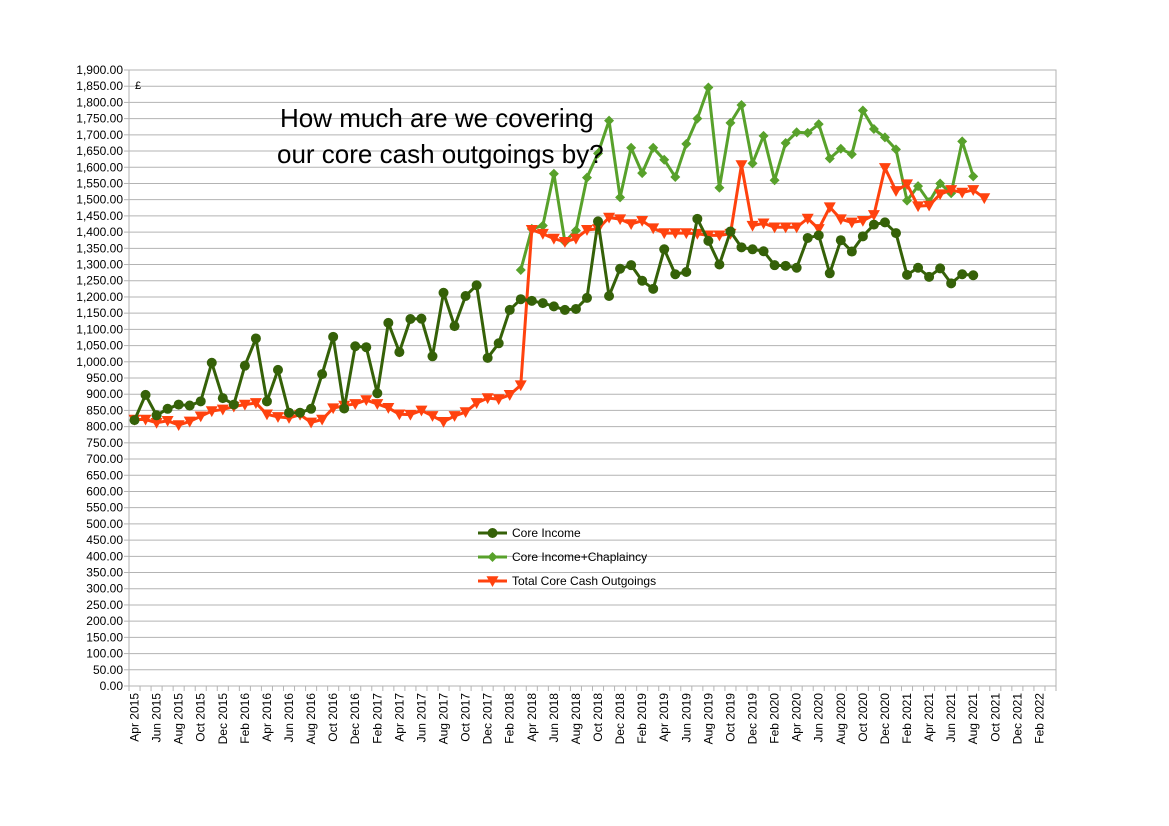  What do you see at coordinates (267, 717) in the screenshot?
I see `x-tick-label: Apr 2016` at bounding box center [267, 717].